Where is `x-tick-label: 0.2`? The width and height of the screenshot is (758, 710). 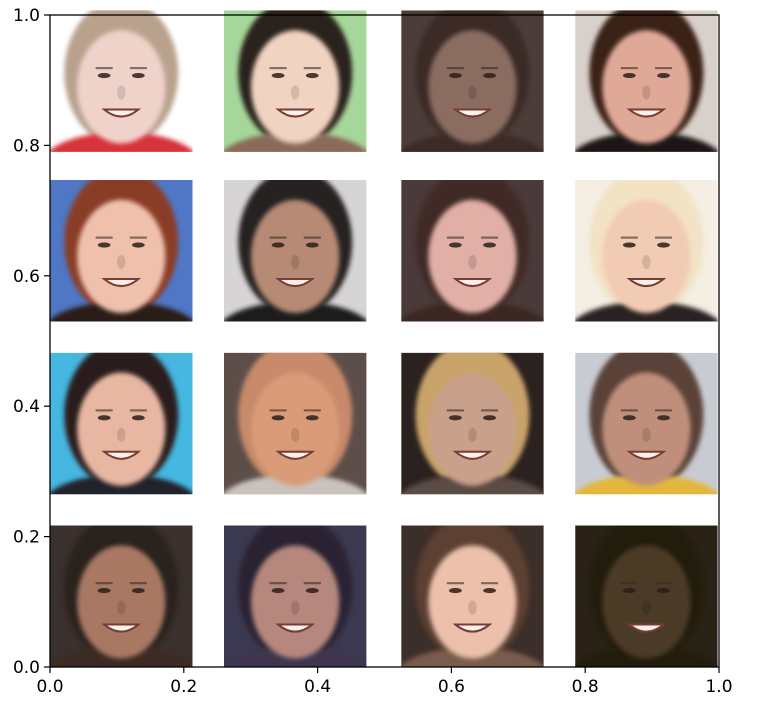 x-tick-label: 0.2 is located at coordinates (183, 687).